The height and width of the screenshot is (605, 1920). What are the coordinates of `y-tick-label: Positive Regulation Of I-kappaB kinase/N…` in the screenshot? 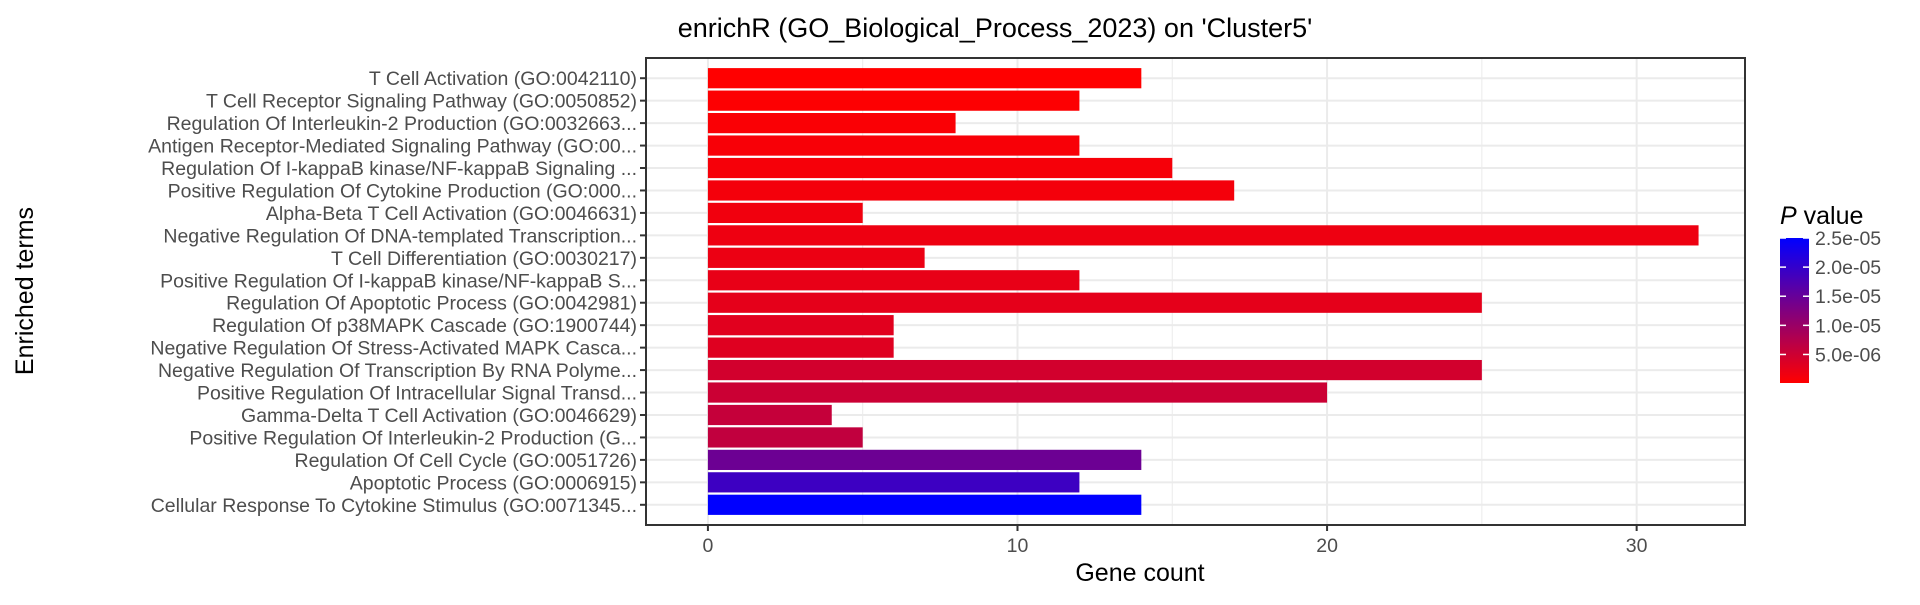 It's located at (398, 281).